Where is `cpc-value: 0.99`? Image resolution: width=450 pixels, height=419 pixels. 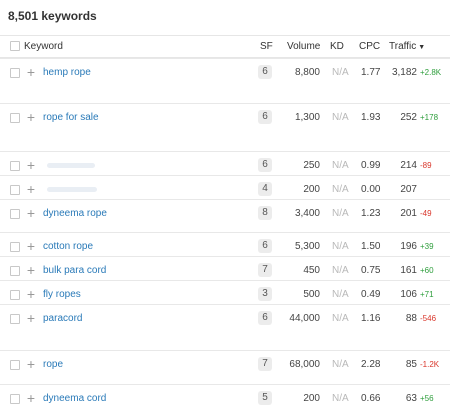
cpc-value: 0.99 is located at coordinates (371, 165).